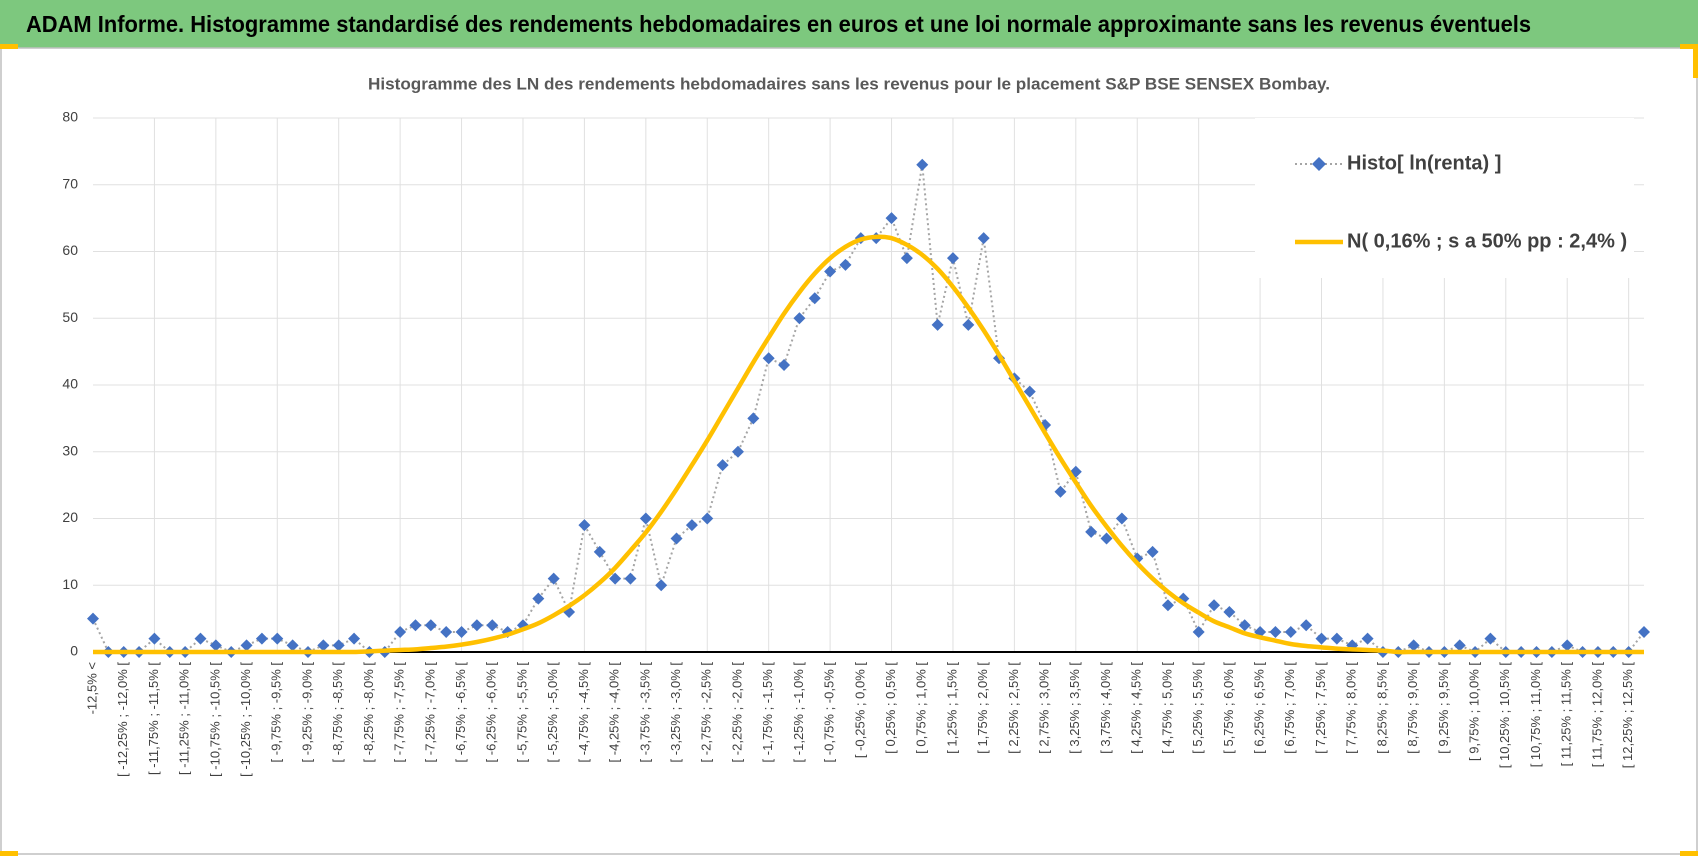 The image size is (1698, 856). I want to click on x-tick-label: [ -1,25% ; -1,0% [, so click(798, 712).